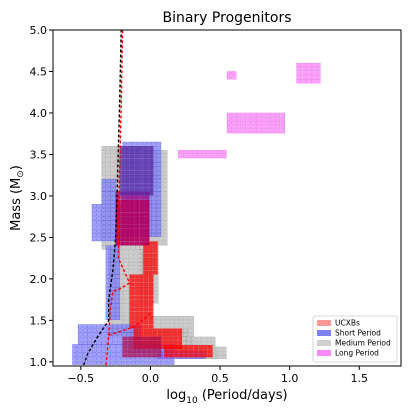 Image resolution: width=415 pixels, height=419 pixels. Describe the element at coordinates (39, 71) in the screenshot. I see `y-tick-label: 4.5` at that location.